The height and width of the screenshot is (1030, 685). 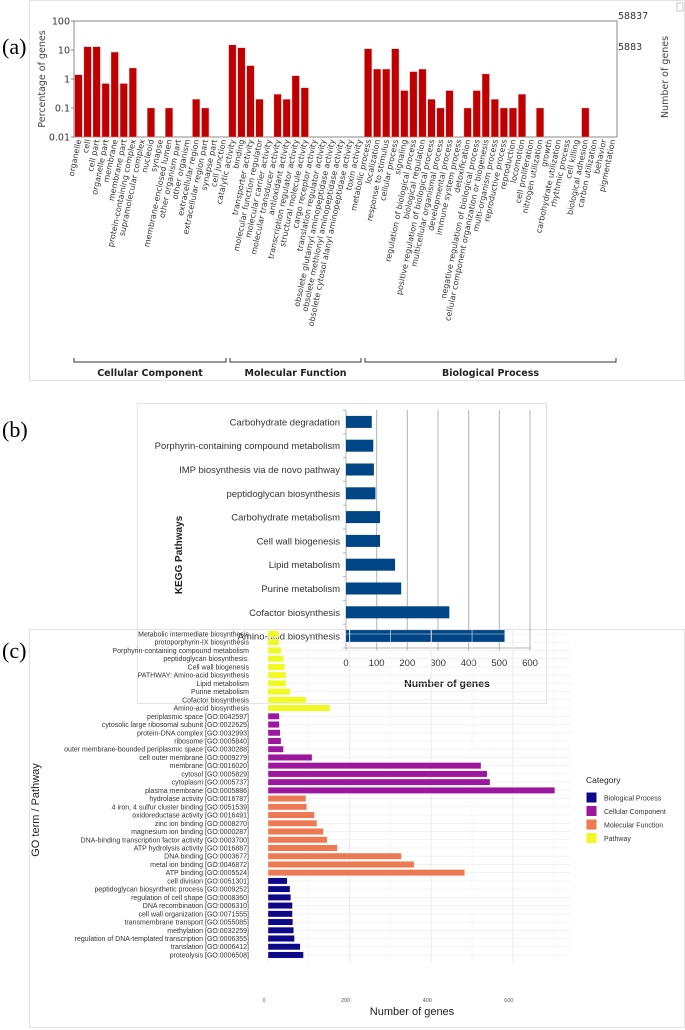 What do you see at coordinates (304, 565) in the screenshot?
I see `y-tick-label: Lipid metabolism` at bounding box center [304, 565].